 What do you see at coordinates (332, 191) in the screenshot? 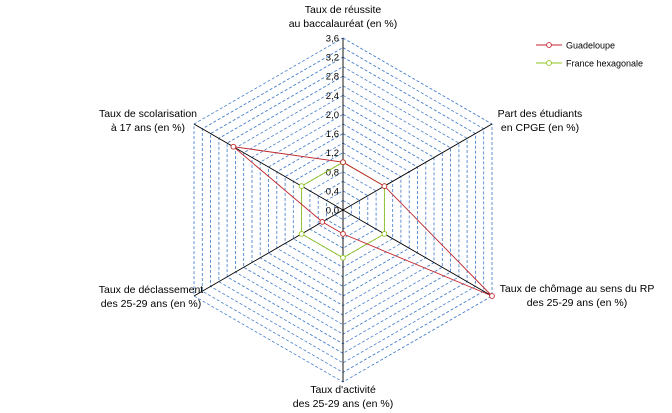
I see `radial-tick-label: 0,4` at bounding box center [332, 191].